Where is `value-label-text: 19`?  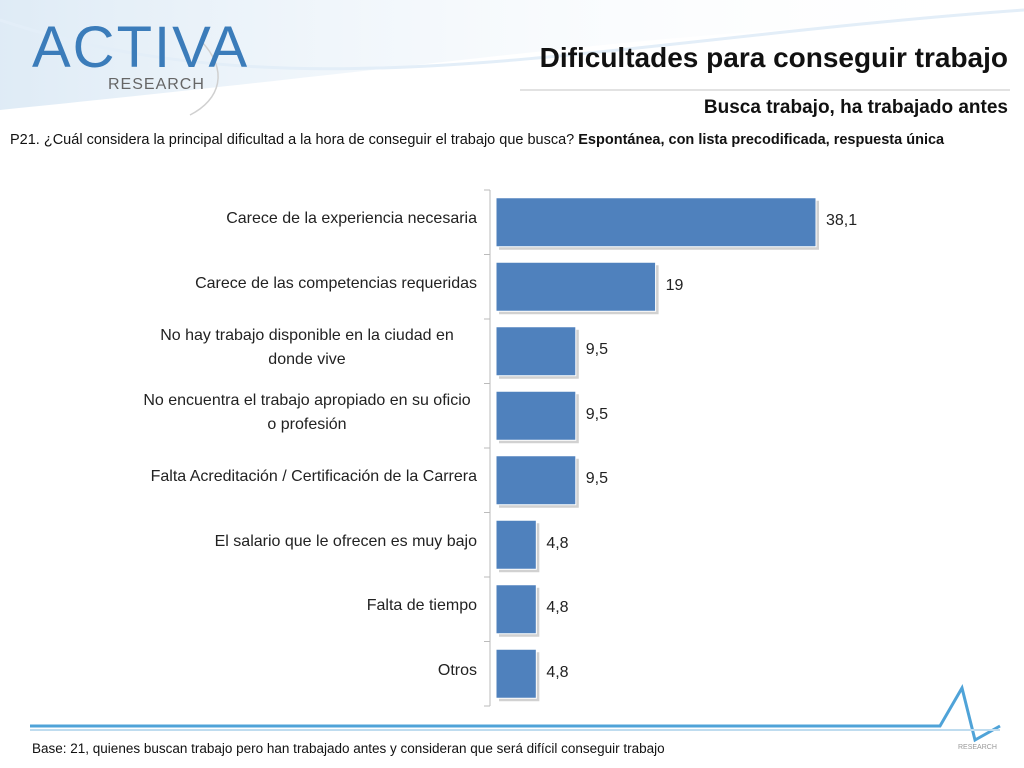 value-label-text: 19 is located at coordinates (674, 285).